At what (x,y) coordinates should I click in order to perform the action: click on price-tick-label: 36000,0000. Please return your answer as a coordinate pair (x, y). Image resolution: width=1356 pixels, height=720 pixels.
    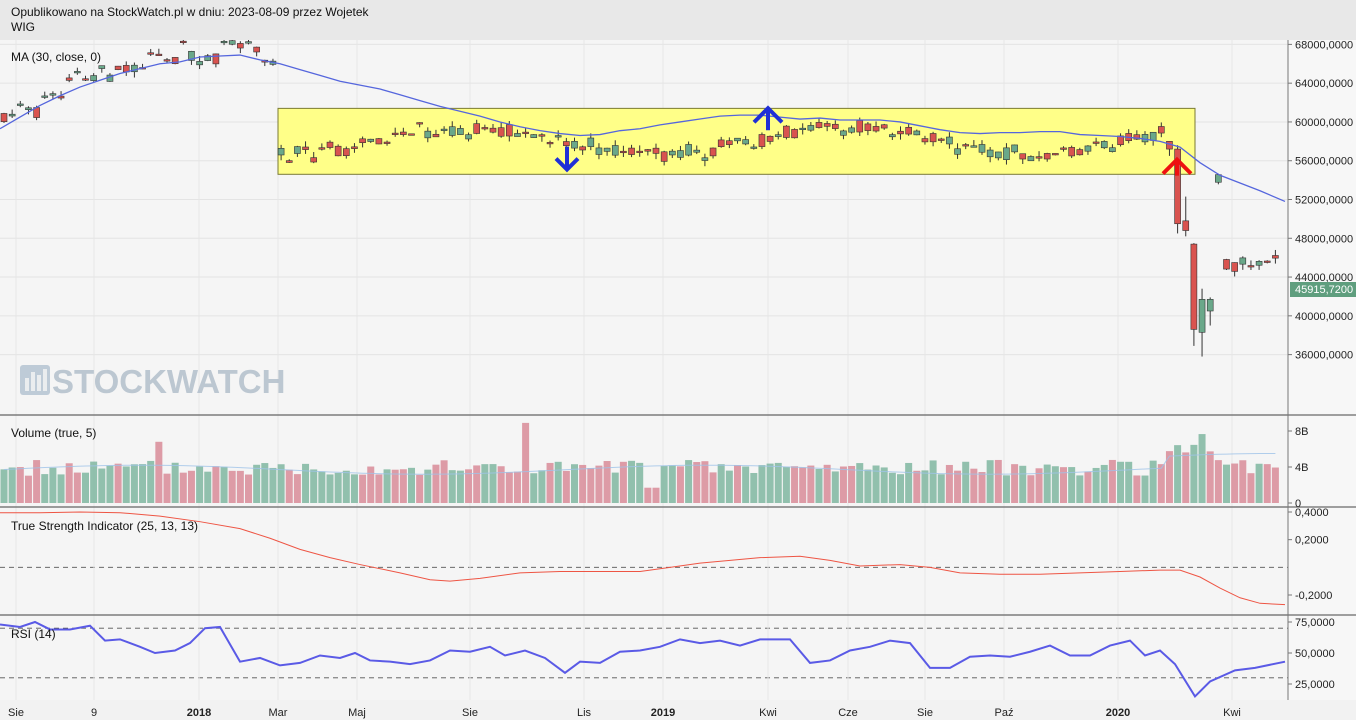
    Looking at the image, I should click on (1324, 356).